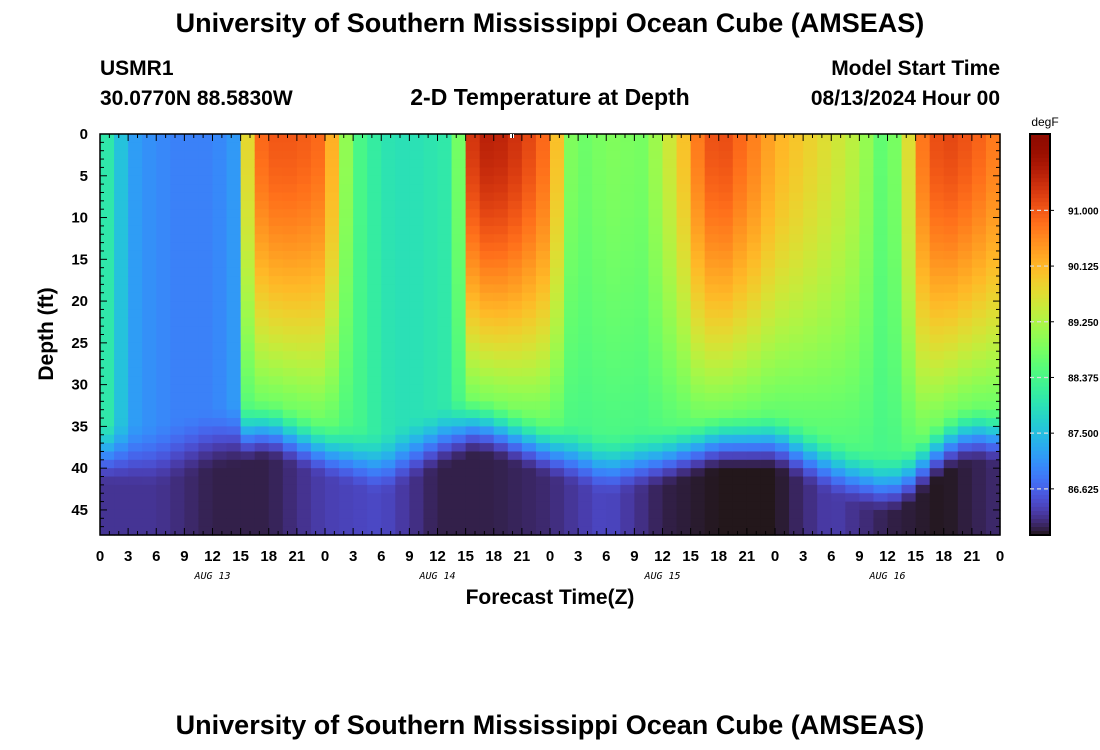 The image size is (1100, 750). I want to click on x-tick-label: 21, so click(297, 556).